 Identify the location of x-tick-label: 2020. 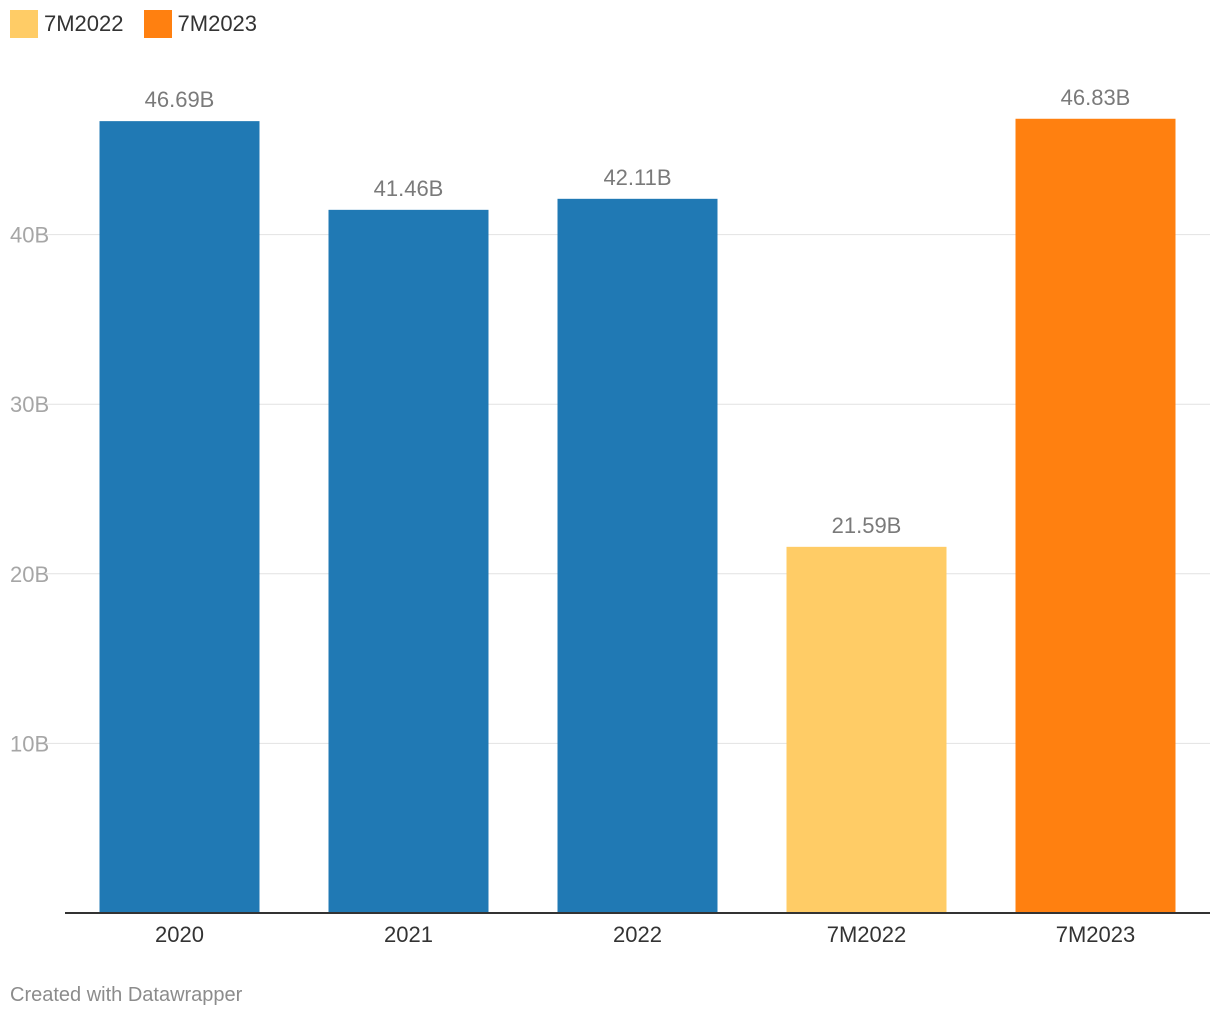
(179, 934).